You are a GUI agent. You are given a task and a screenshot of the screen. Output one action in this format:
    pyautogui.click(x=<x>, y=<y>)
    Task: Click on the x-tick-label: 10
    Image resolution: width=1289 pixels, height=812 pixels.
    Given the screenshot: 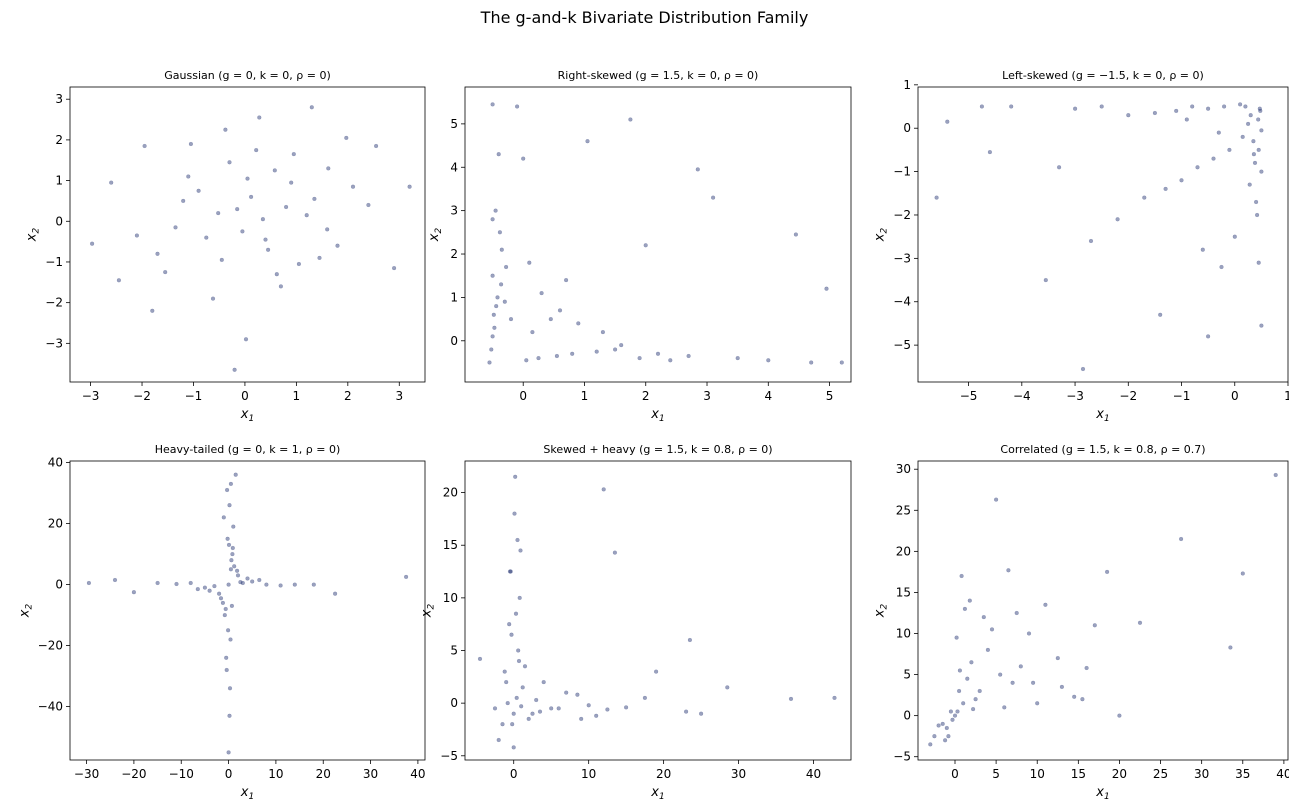 What is the action you would take?
    pyautogui.click(x=1037, y=774)
    